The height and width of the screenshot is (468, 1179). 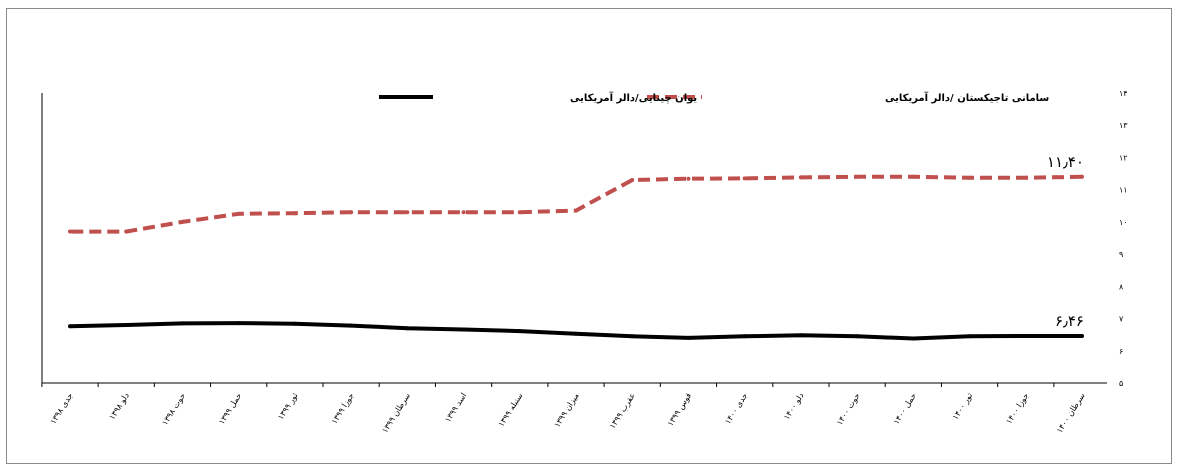 I want to click on x-tick-label: سرطان ۱۴۰۰, so click(x=1071, y=413).